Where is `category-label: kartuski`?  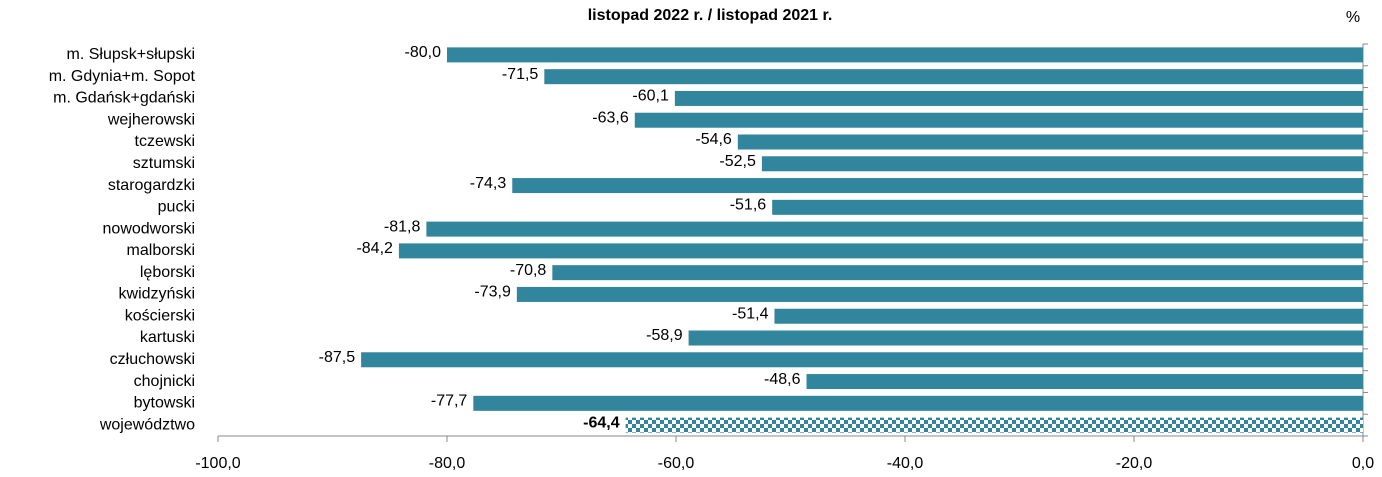
category-label: kartuski is located at coordinates (167, 337).